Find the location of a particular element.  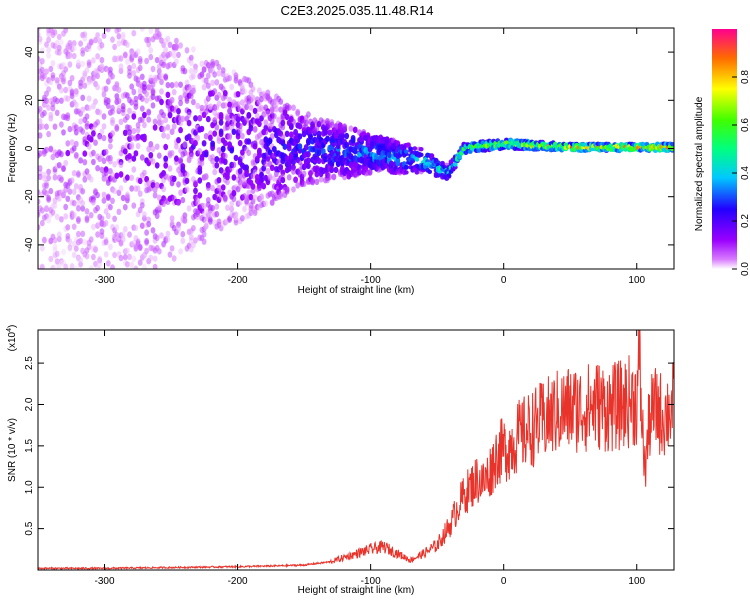

colorbar-tick-label: 0.6 is located at coordinates (745, 125).